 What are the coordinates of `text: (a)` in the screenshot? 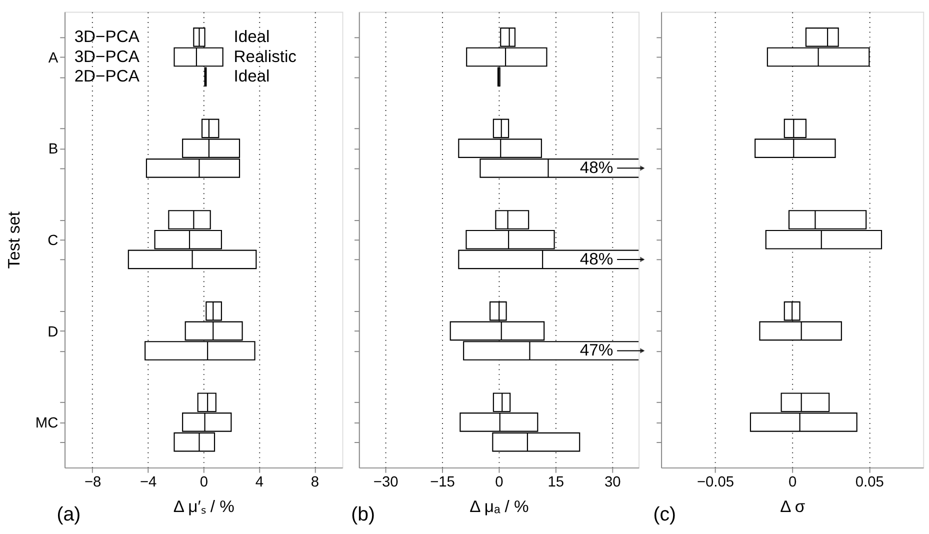 It's located at (68, 514).